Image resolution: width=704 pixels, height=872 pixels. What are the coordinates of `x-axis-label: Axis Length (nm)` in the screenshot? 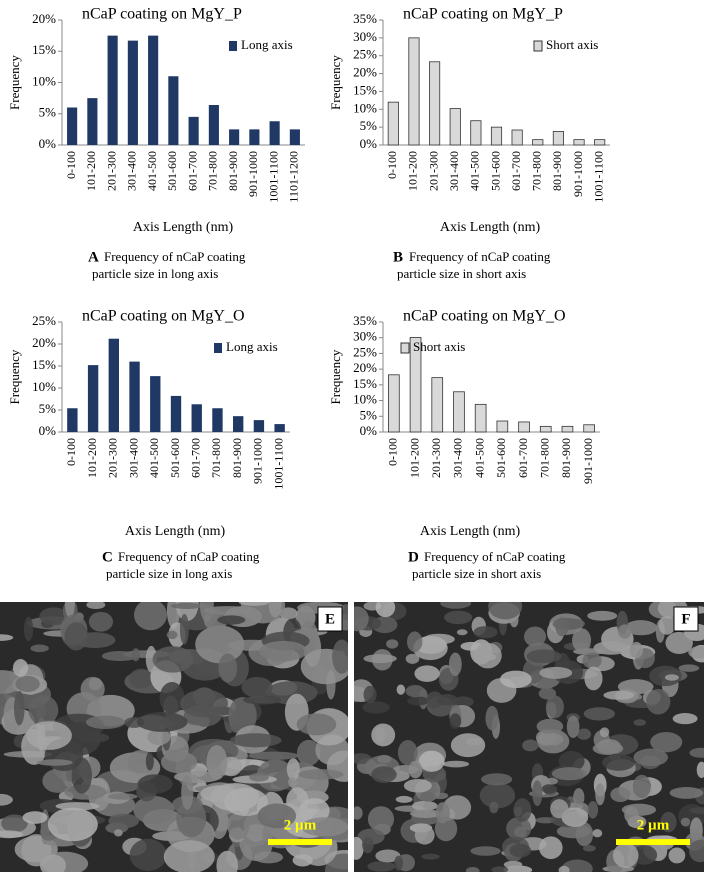 It's located at (175, 531).